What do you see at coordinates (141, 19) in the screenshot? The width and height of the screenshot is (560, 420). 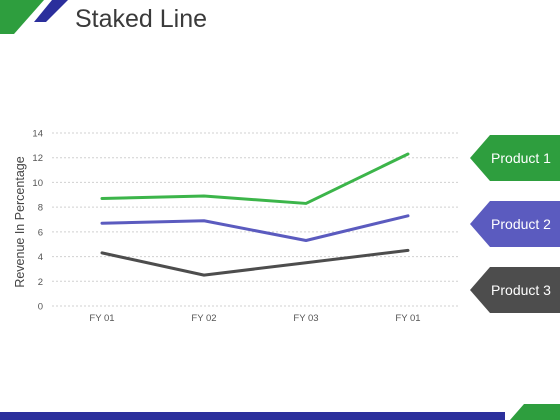 I see `page-title: Staked Line` at bounding box center [141, 19].